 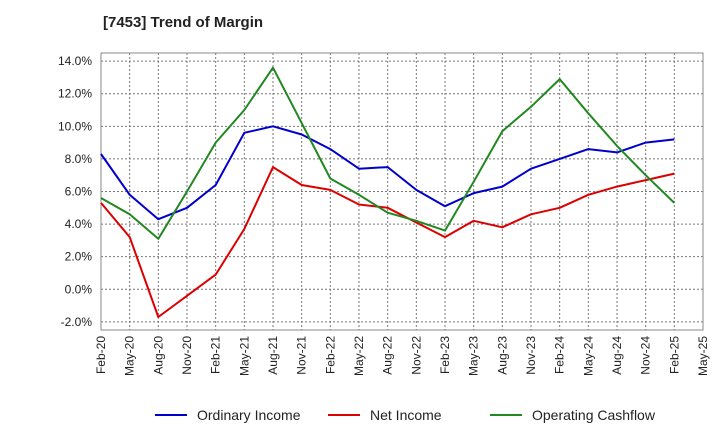 What do you see at coordinates (330, 355) in the screenshot?
I see `x-tick-label: Feb-22` at bounding box center [330, 355].